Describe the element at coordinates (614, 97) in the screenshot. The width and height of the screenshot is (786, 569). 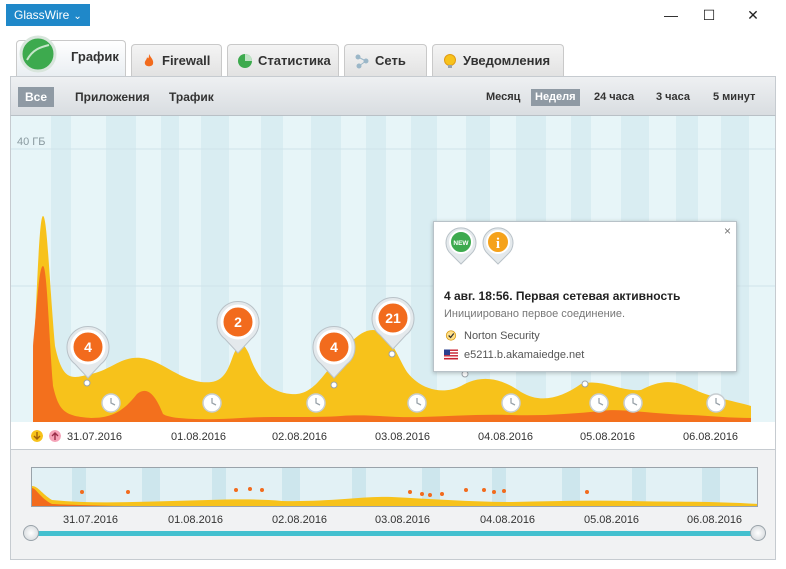
I see `range-24h-button: 24 часа` at that location.